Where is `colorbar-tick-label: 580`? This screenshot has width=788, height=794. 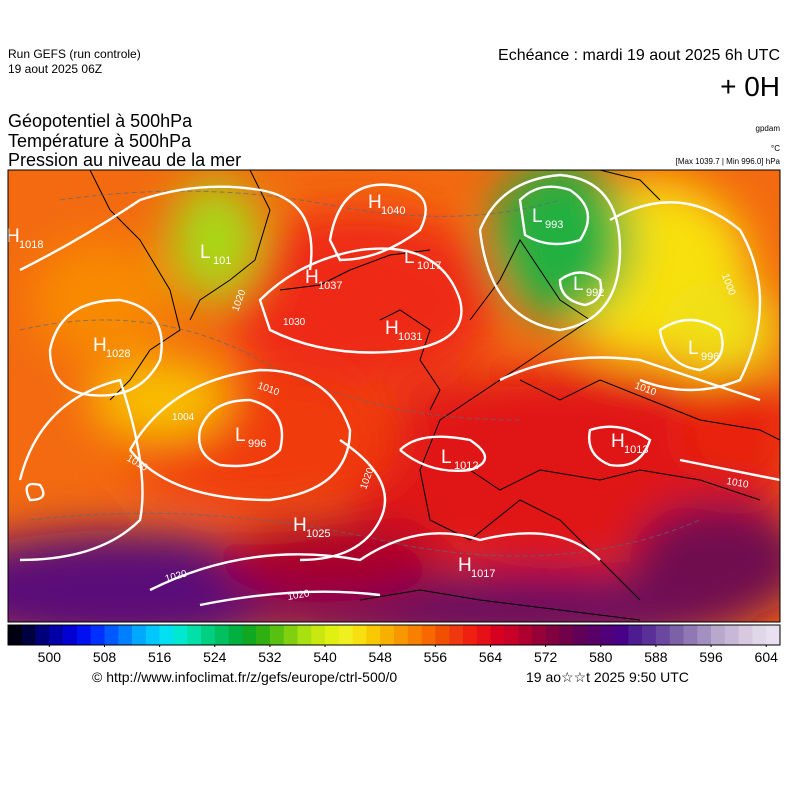 colorbar-tick-label: 580 is located at coordinates (601, 657).